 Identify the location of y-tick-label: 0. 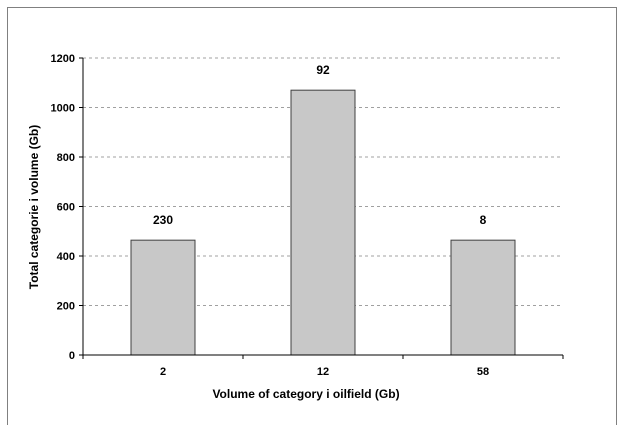
(72, 356).